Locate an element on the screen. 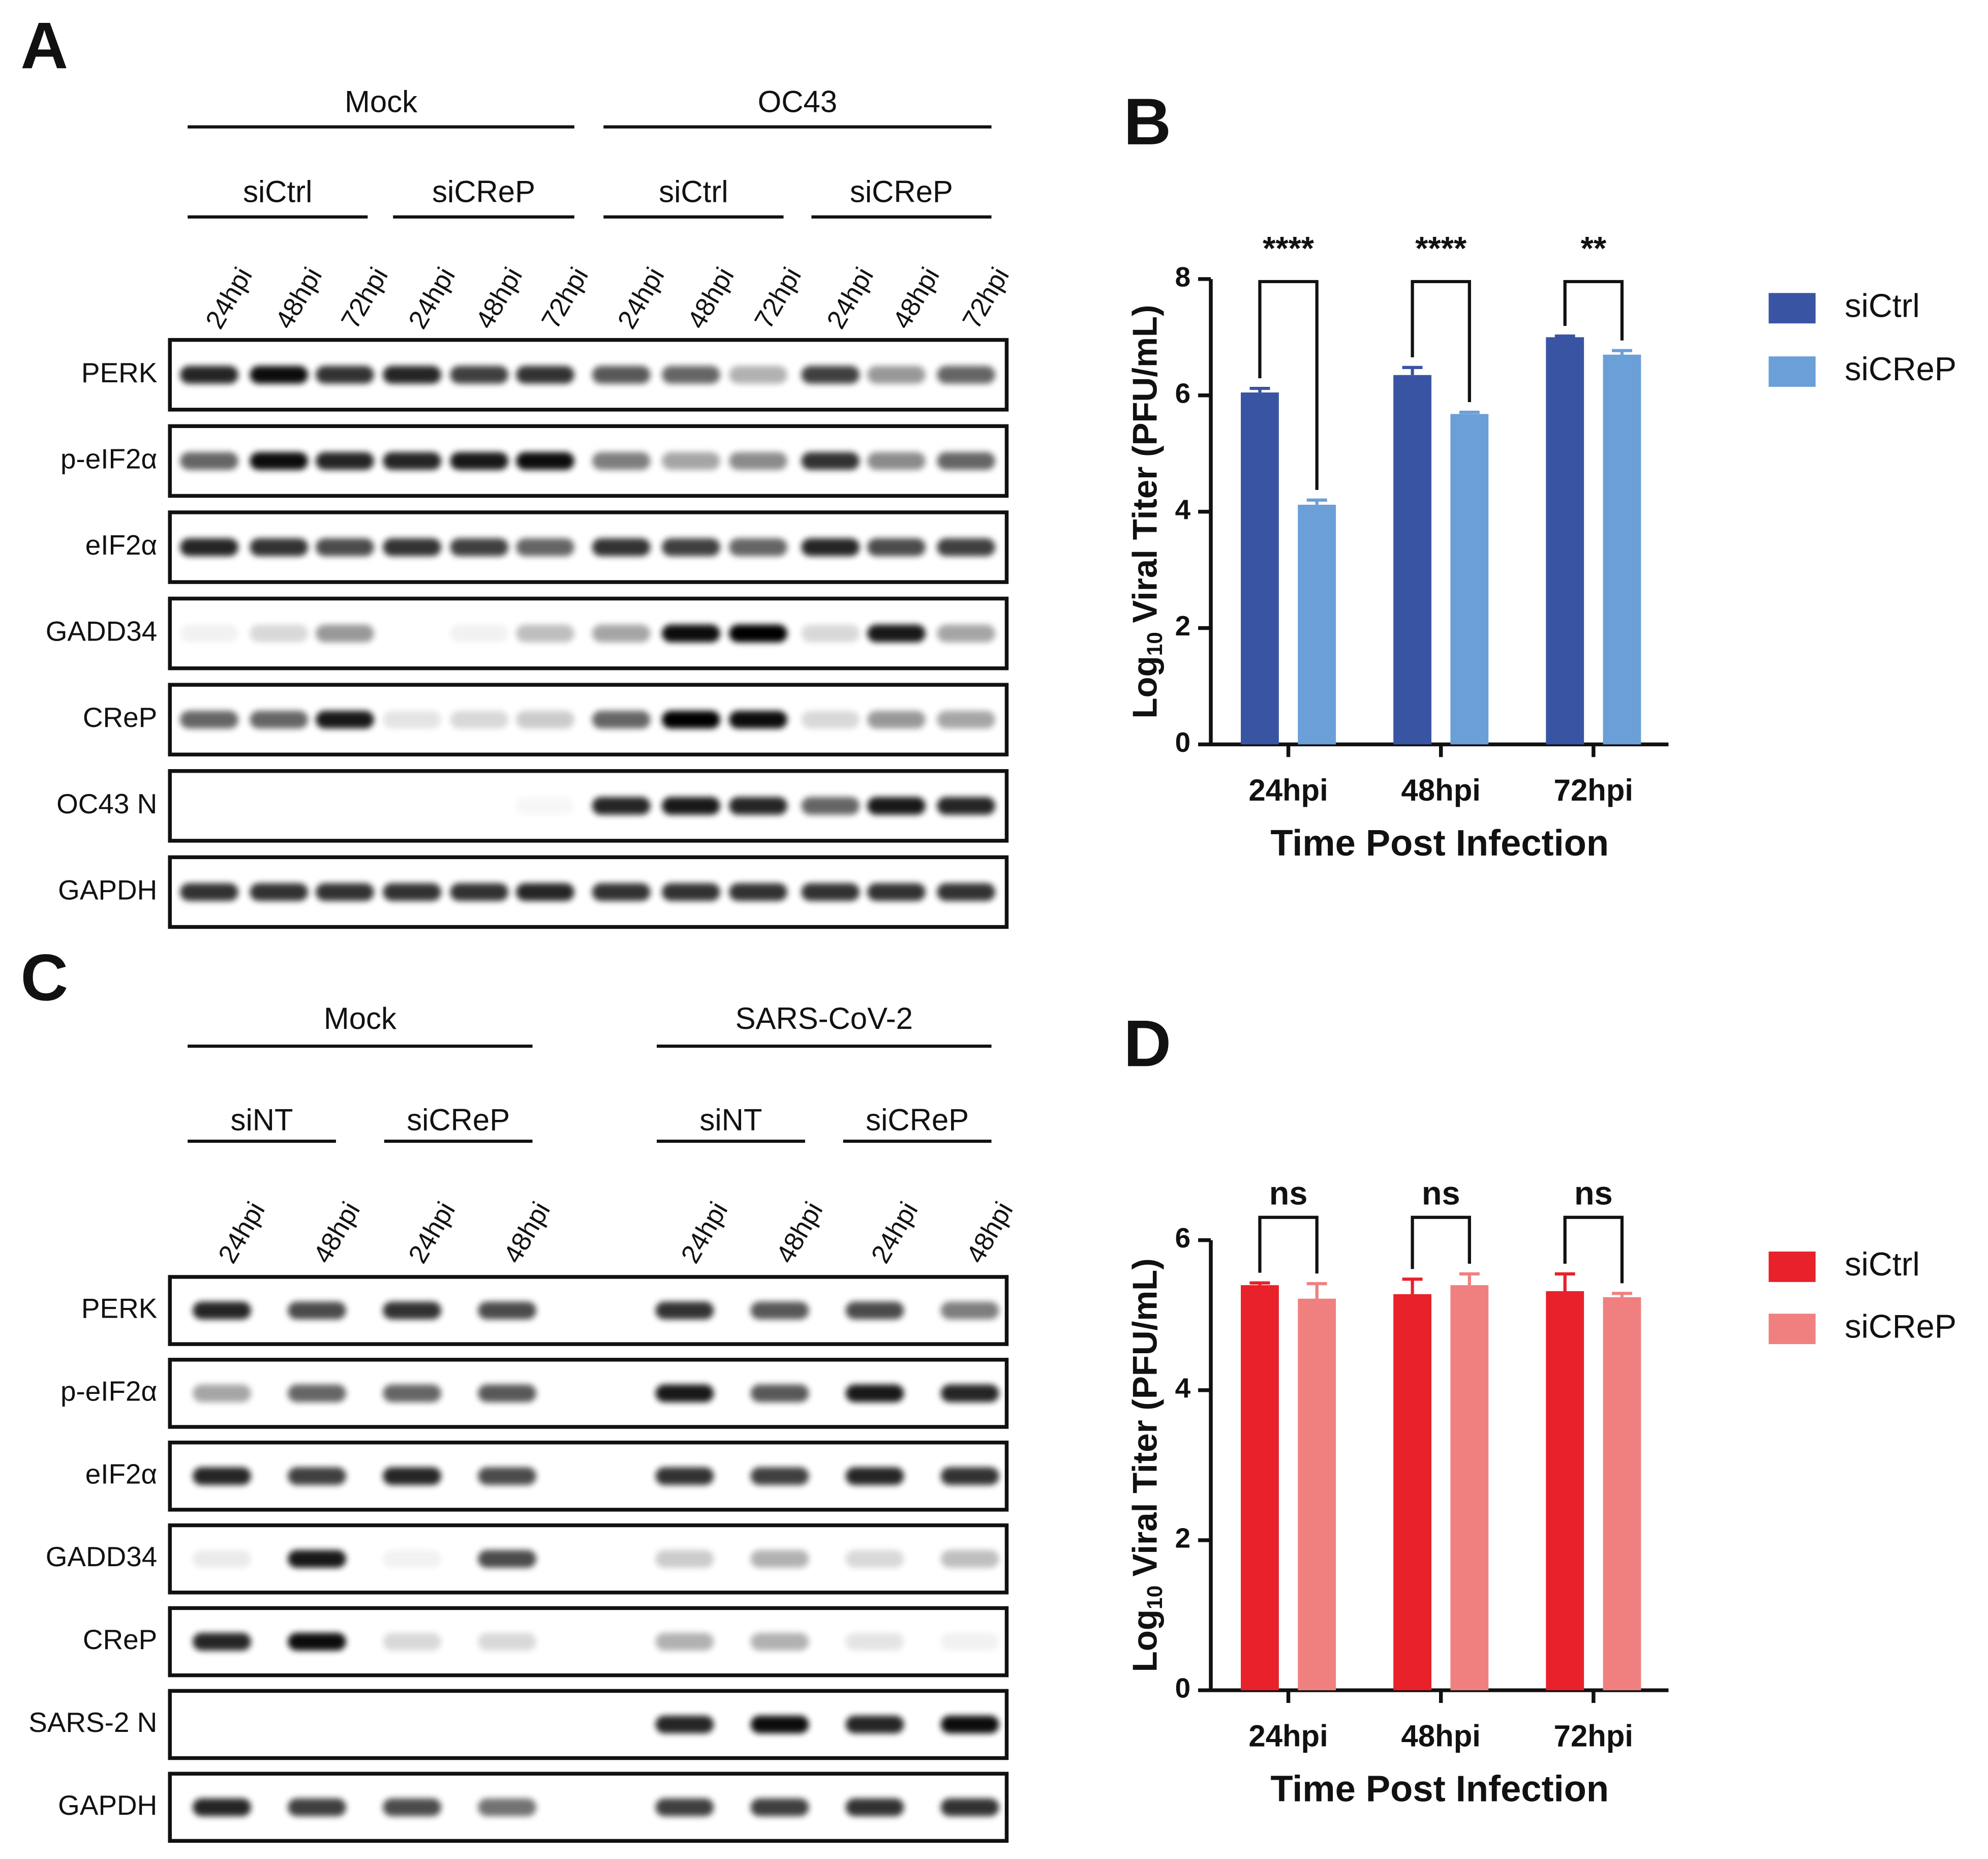 This screenshot has height=1859, width=1988. y-tick-label: 4 is located at coordinates (1183, 1388).